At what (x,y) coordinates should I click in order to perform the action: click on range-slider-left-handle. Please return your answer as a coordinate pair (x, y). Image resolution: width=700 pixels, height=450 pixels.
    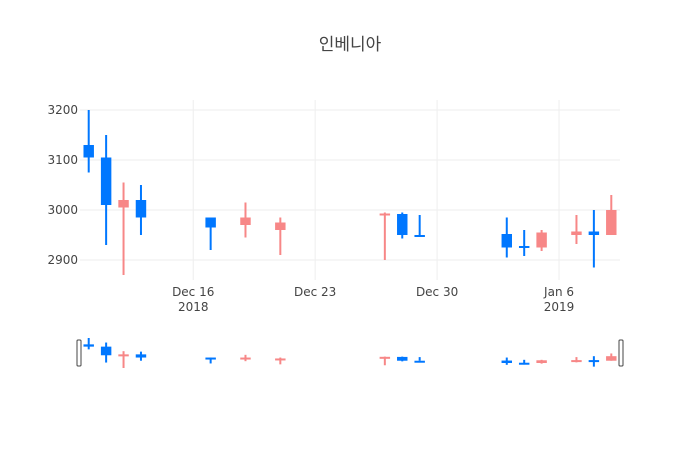
    Looking at the image, I should click on (79, 353).